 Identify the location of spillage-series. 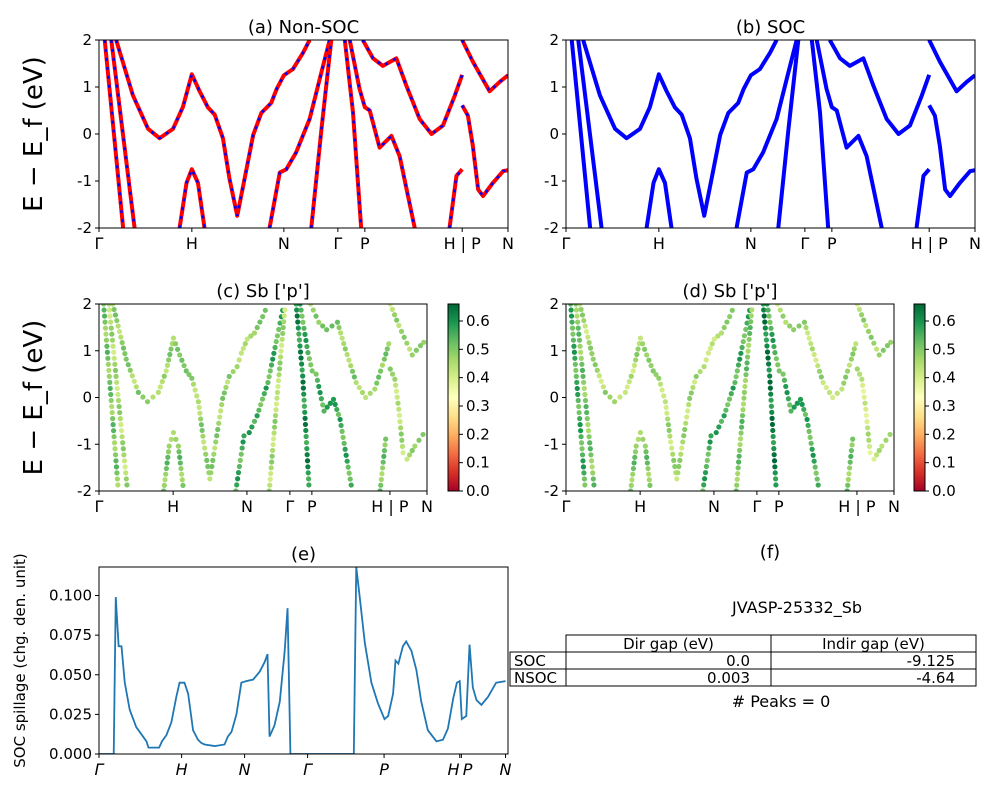
(302, 660).